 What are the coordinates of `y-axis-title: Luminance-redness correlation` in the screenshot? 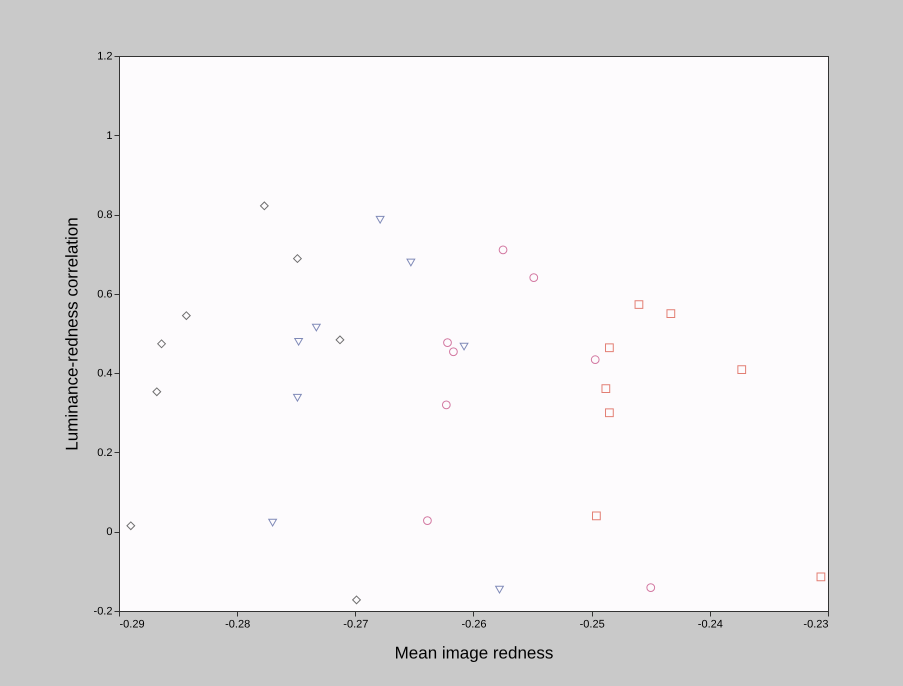 It's located at (72, 334).